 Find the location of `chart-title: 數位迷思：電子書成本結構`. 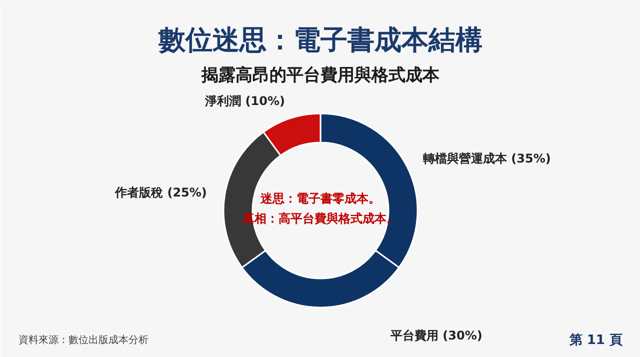

chart-title: 數位迷思：電子書成本結構 is located at coordinates (320, 40).